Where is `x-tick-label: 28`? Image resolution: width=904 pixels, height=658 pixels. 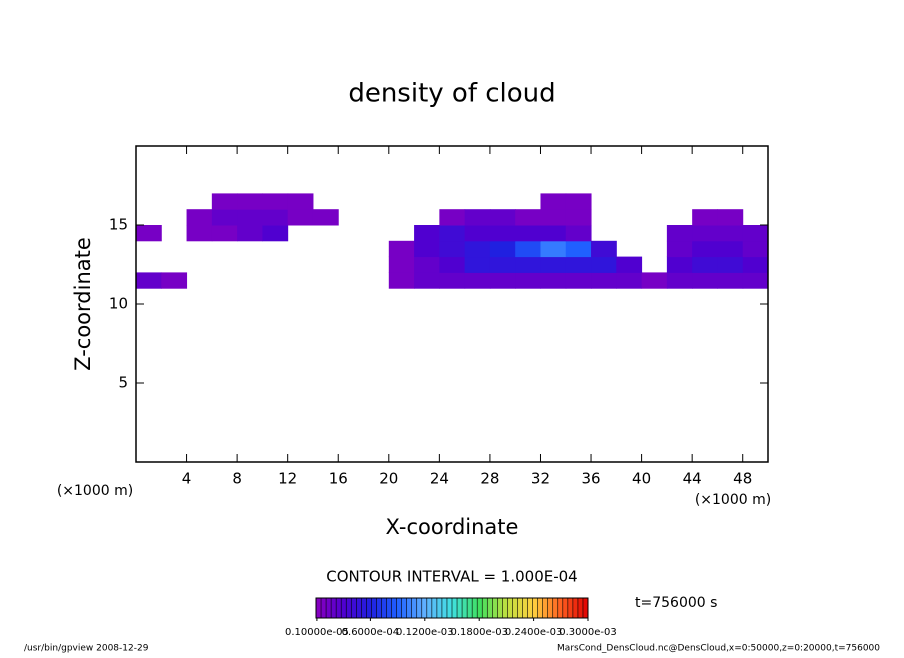
x-tick-label: 28 is located at coordinates (489, 479).